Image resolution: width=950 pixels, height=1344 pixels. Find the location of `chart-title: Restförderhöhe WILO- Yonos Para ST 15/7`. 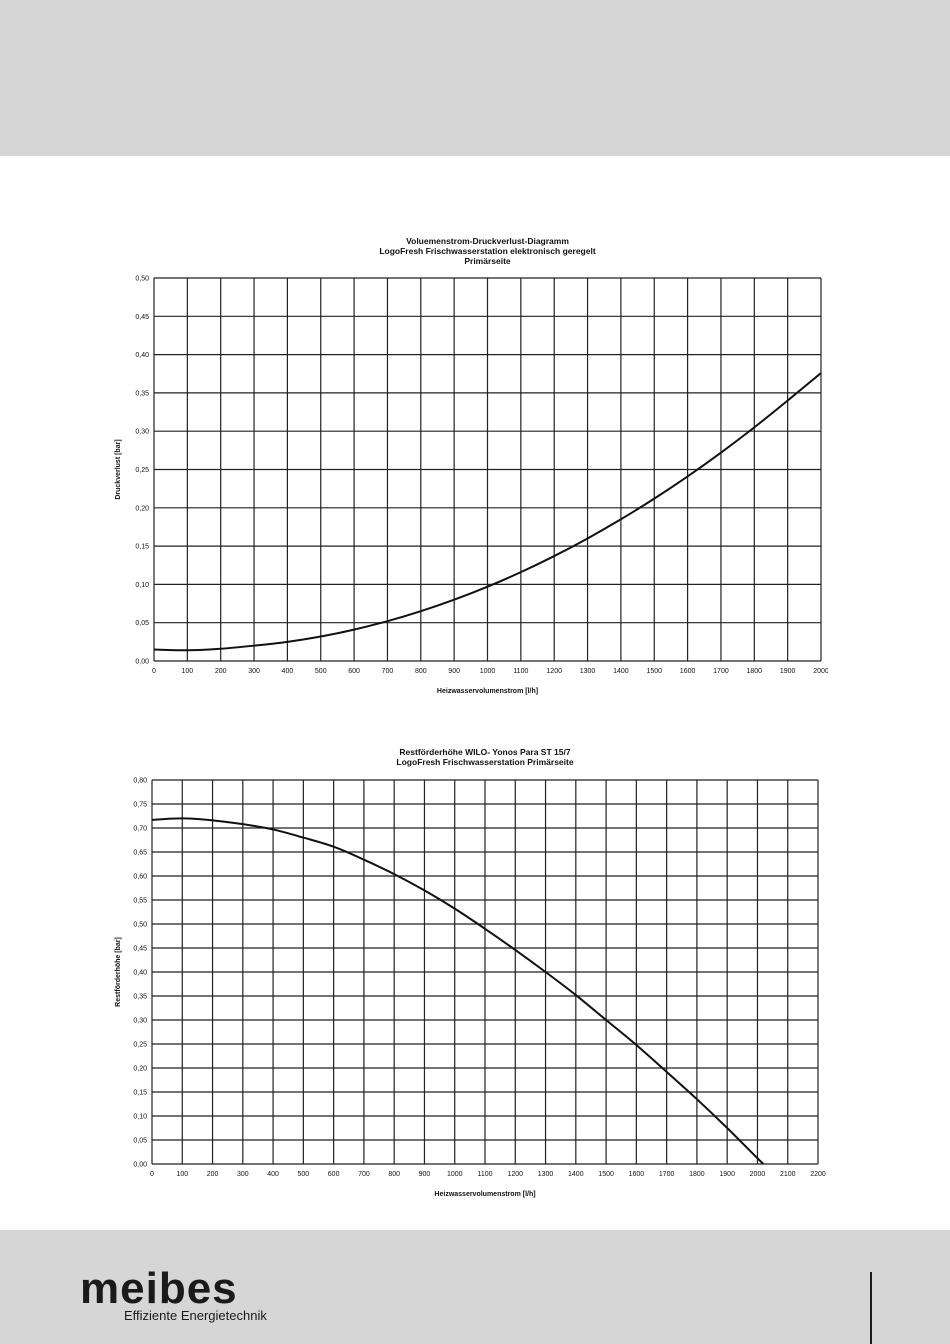

chart-title: Restförderhöhe WILO- Yonos Para ST 15/7 is located at coordinates (484, 752).